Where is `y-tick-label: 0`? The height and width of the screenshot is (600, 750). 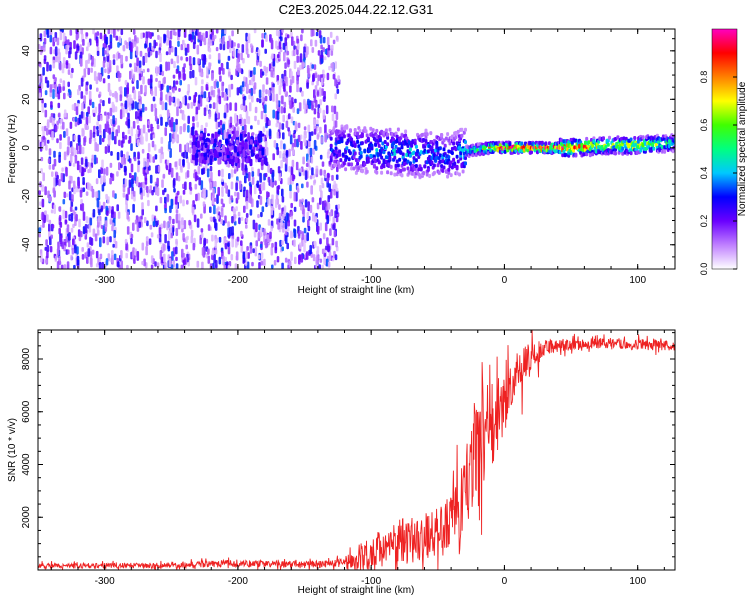
y-tick-label: 0 is located at coordinates (26, 148).